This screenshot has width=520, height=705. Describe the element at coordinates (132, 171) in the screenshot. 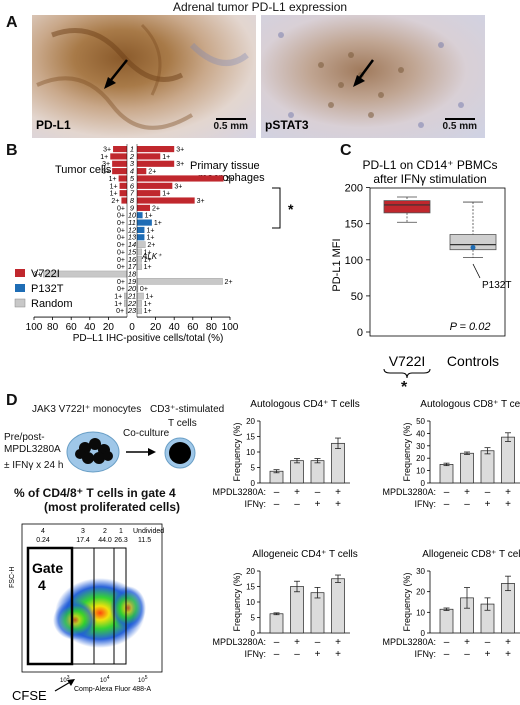

I see `row-number: 4` at that location.